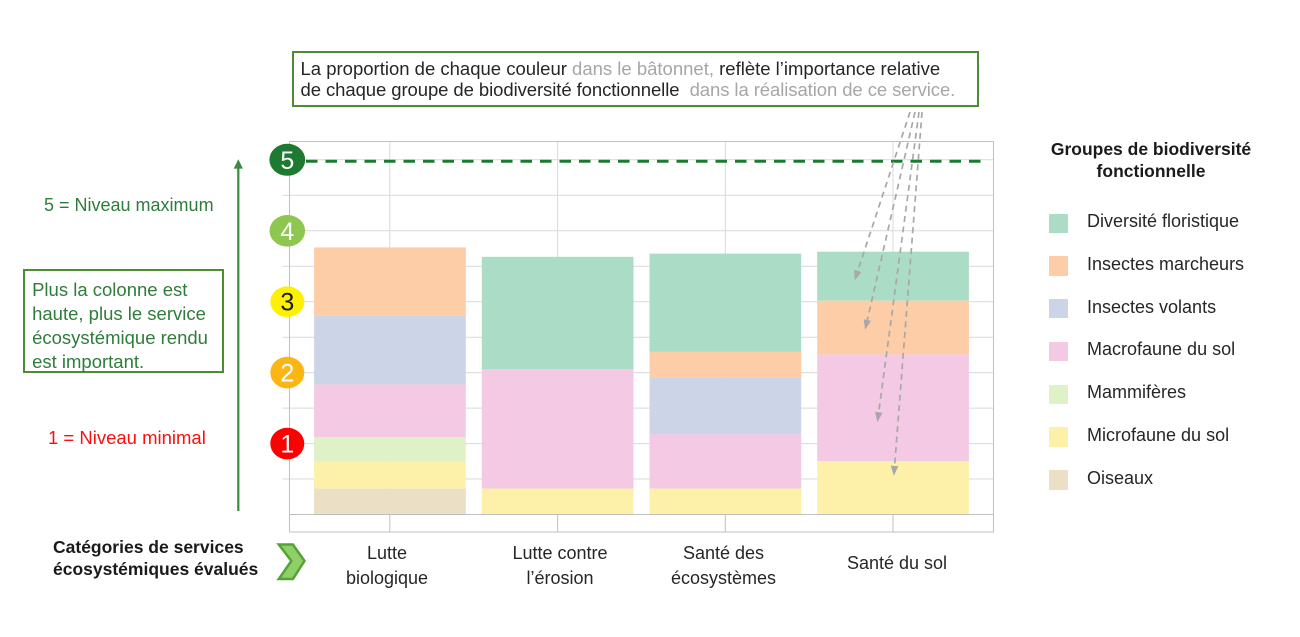  What do you see at coordinates (287, 232) in the screenshot?
I see `svg-text: 4` at bounding box center [287, 232].